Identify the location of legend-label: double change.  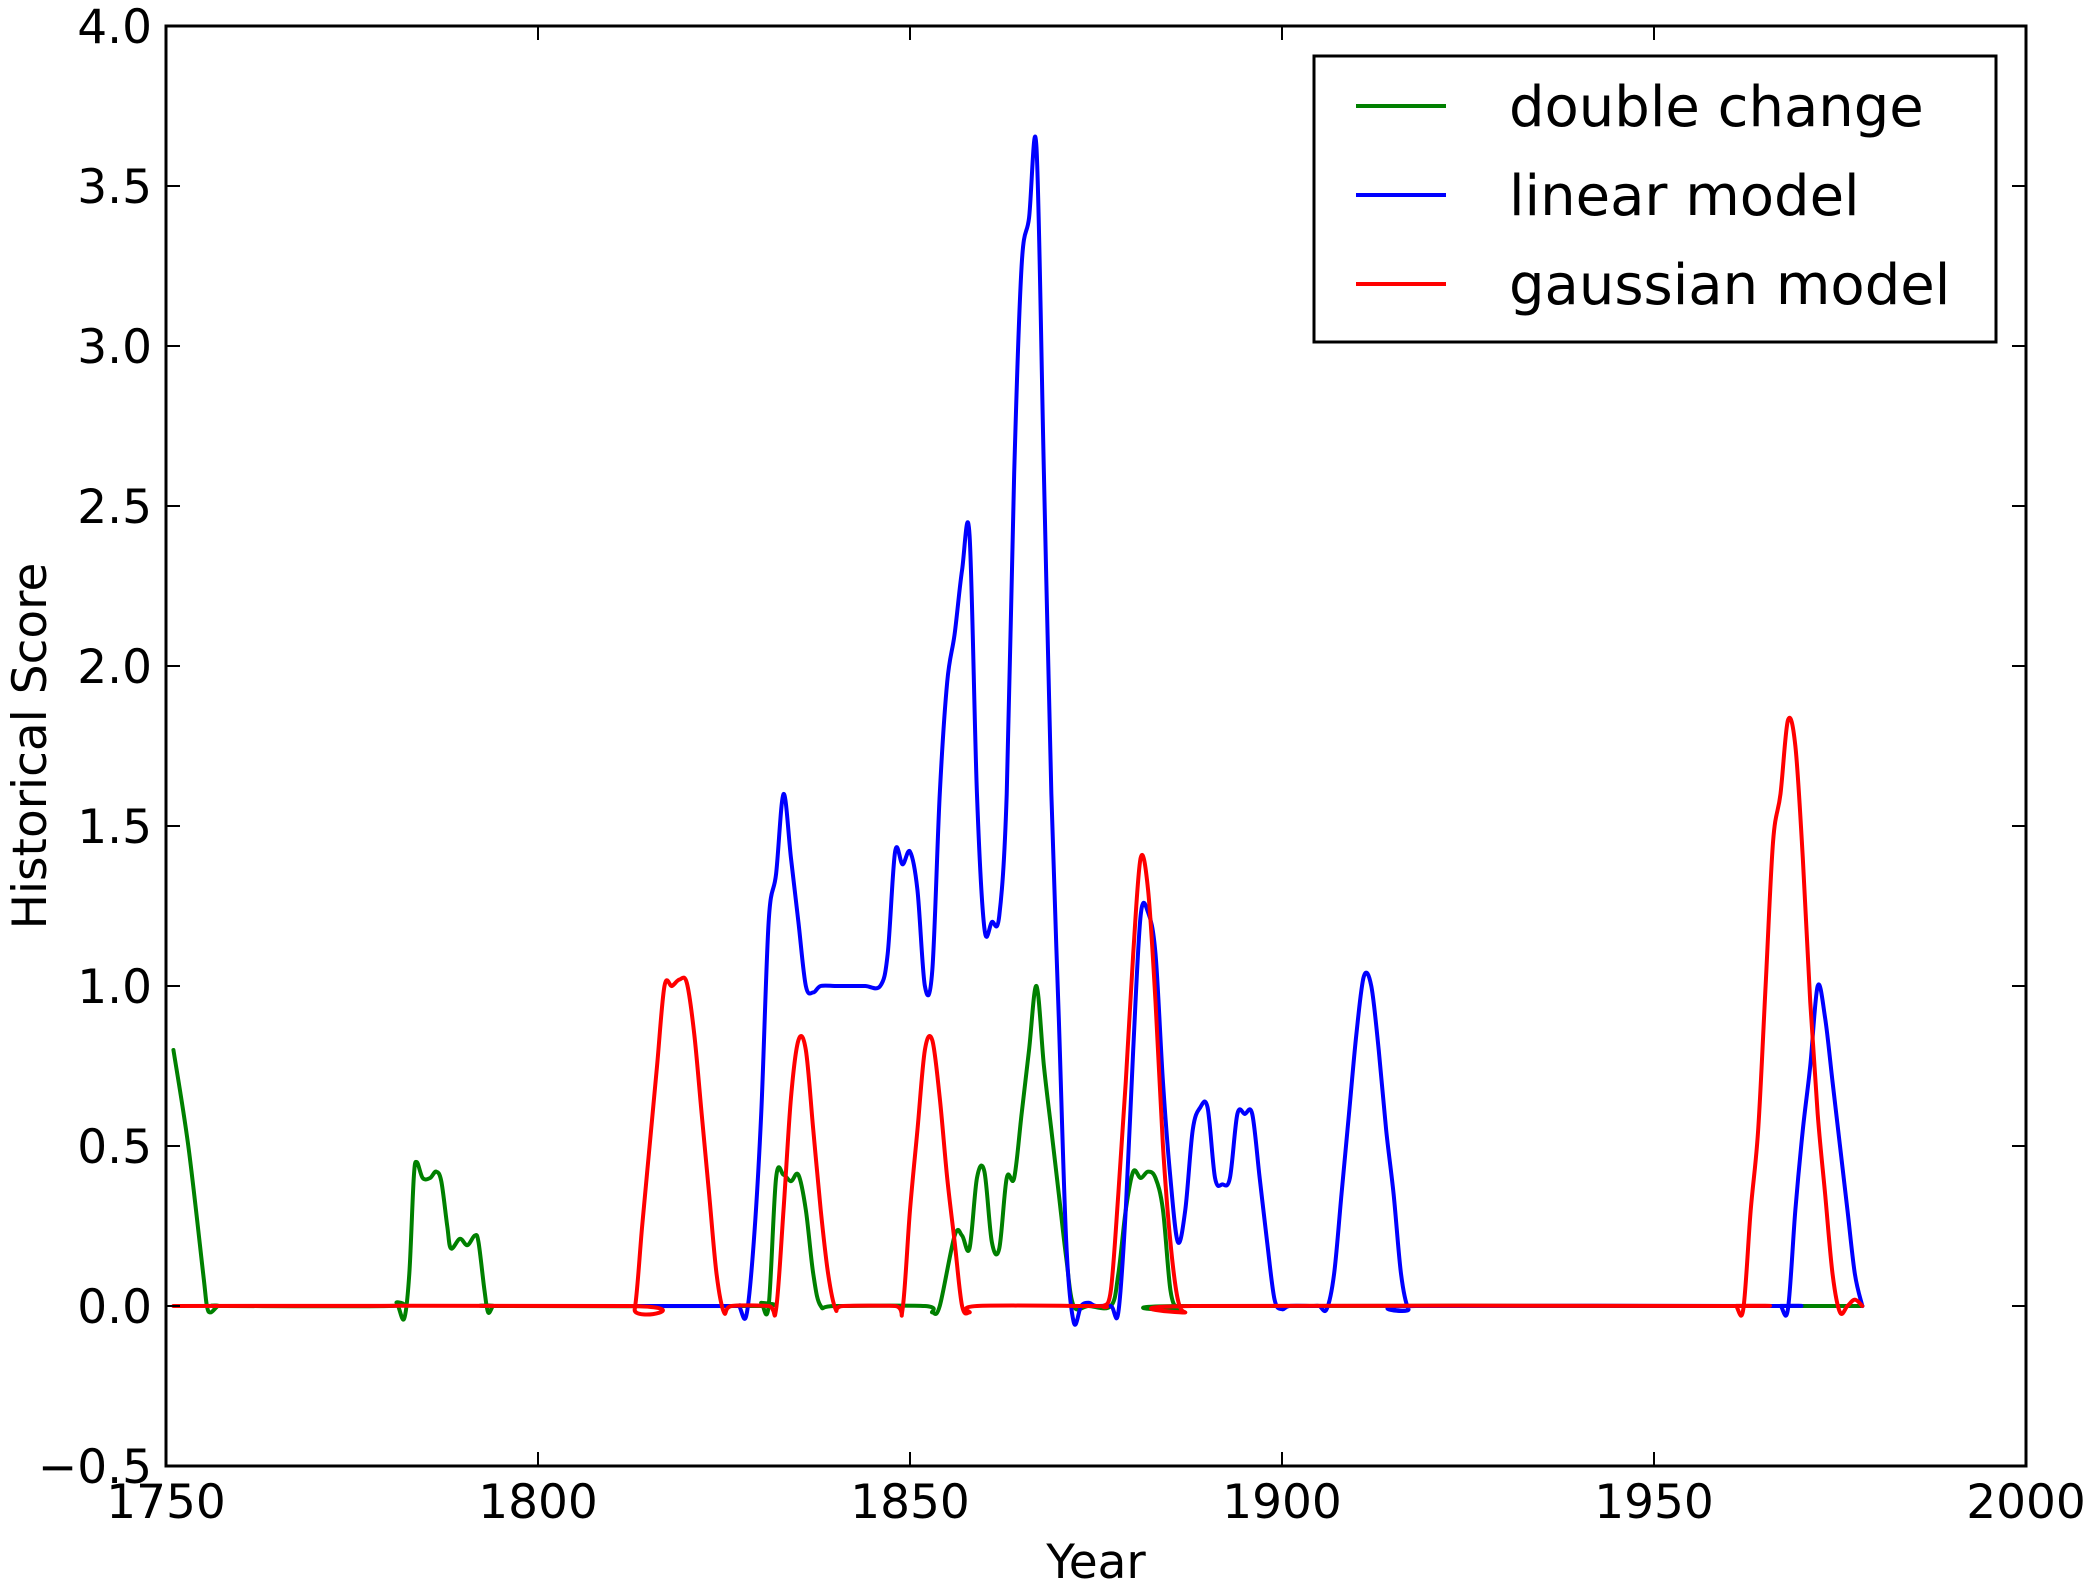
(1716, 107).